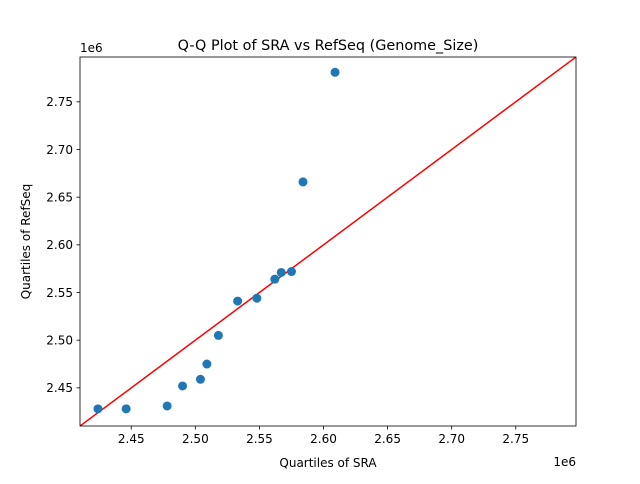 Image resolution: width=640 pixels, height=484 pixels. Describe the element at coordinates (515, 439) in the screenshot. I see `x-tick-label: 2.75` at that location.